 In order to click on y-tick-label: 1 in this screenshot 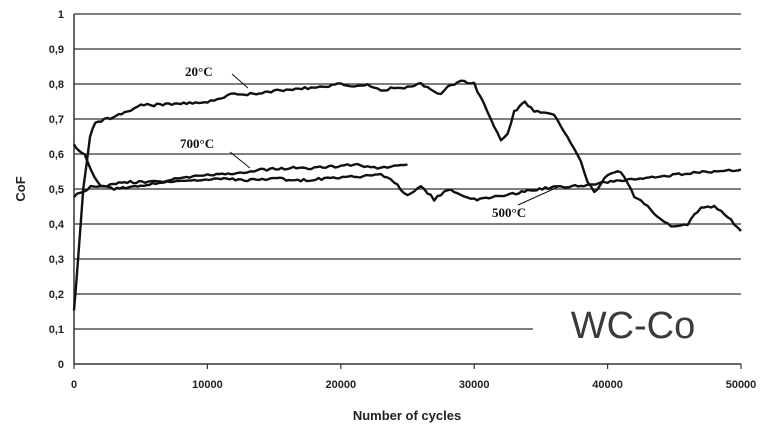, I will do `click(61, 15)`.